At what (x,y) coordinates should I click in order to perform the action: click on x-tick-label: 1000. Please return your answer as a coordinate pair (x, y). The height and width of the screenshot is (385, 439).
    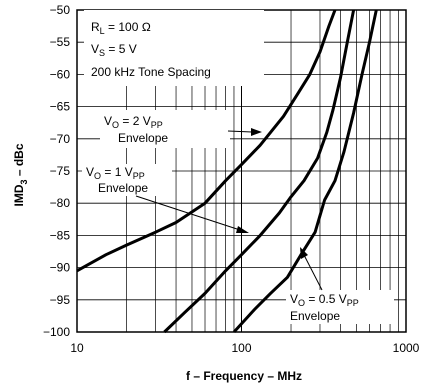
    Looking at the image, I should click on (406, 348).